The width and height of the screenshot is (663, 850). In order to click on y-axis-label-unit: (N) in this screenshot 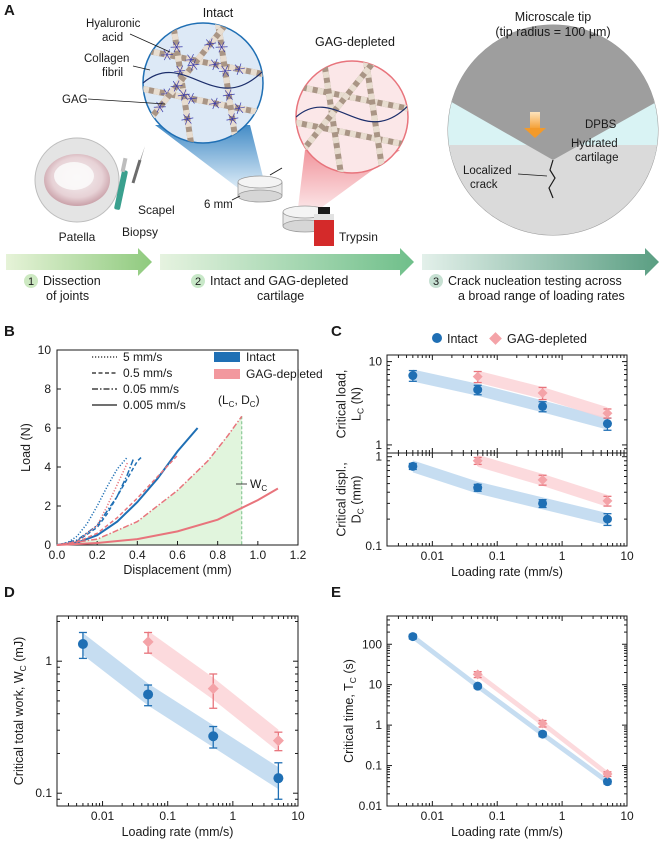, I will do `click(357, 397)`.